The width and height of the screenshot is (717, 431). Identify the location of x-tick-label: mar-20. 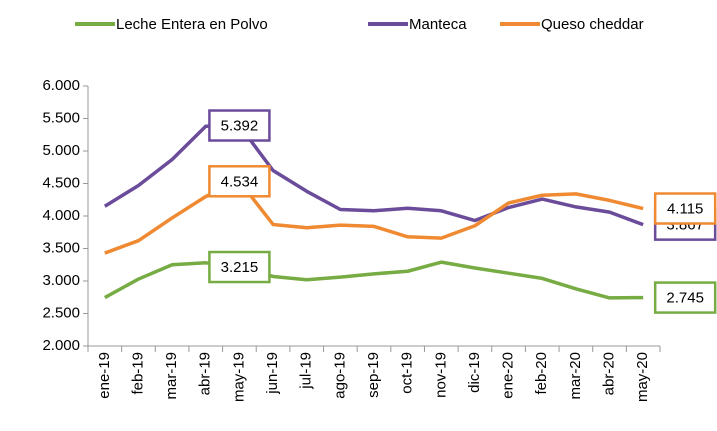
(575, 376).